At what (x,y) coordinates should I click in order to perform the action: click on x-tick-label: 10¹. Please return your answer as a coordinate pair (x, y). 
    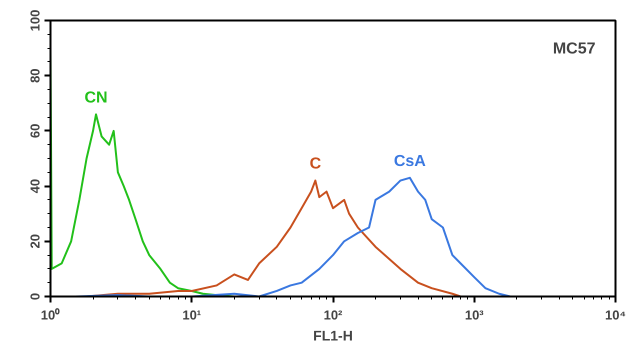
    Looking at the image, I should click on (192, 315).